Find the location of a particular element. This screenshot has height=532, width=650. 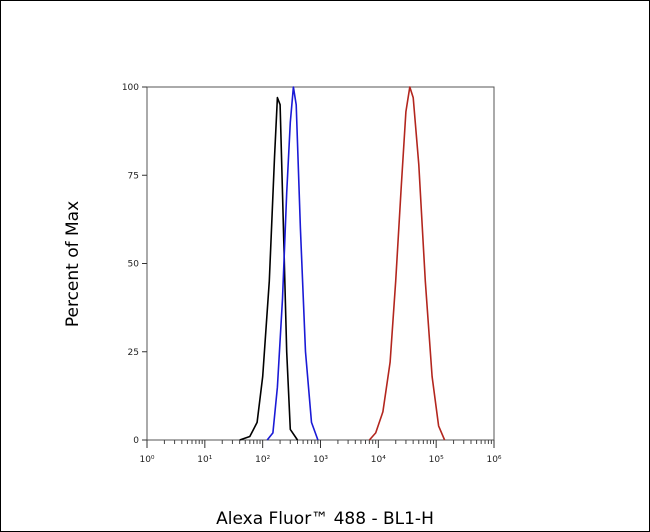

x-axis-title: Alexa Fluor™ 488 - BL1-H is located at coordinates (325, 519).